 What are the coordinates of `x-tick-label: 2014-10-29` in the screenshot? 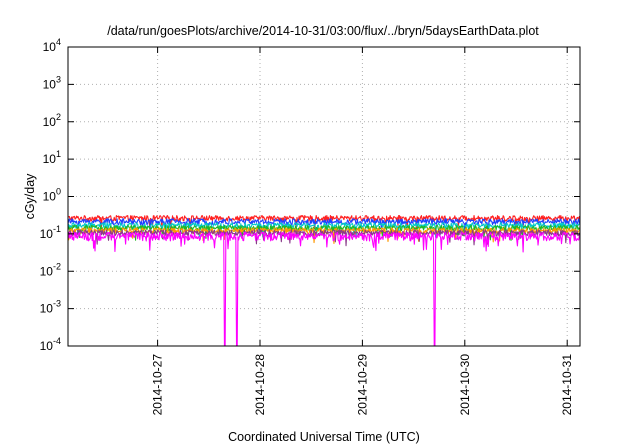 It's located at (362, 385).